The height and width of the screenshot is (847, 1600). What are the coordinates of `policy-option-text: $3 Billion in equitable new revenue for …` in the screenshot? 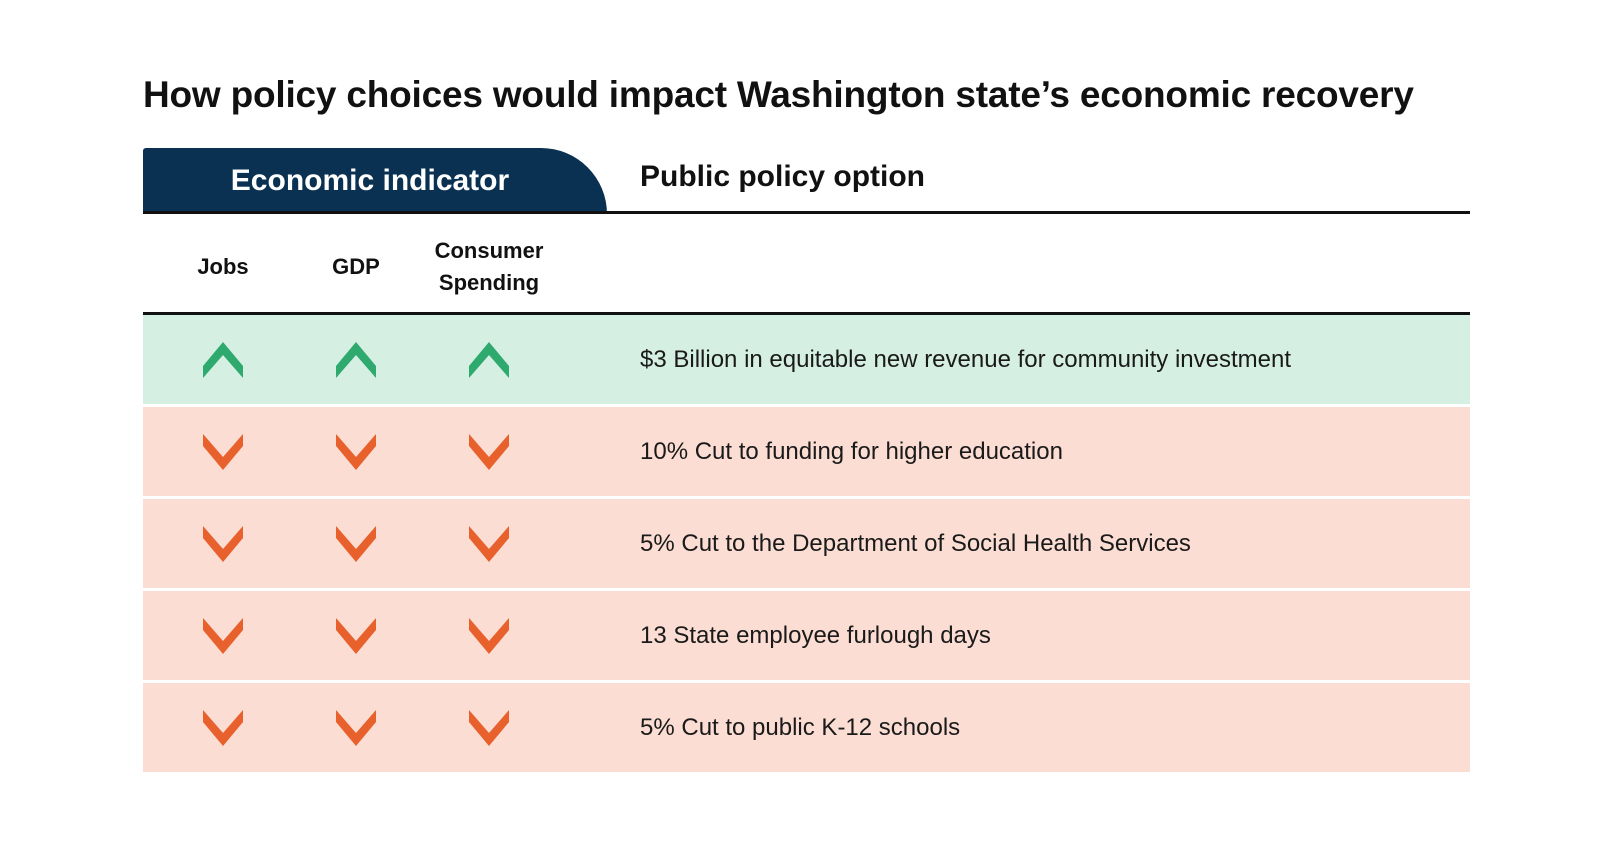 It's located at (966, 359).